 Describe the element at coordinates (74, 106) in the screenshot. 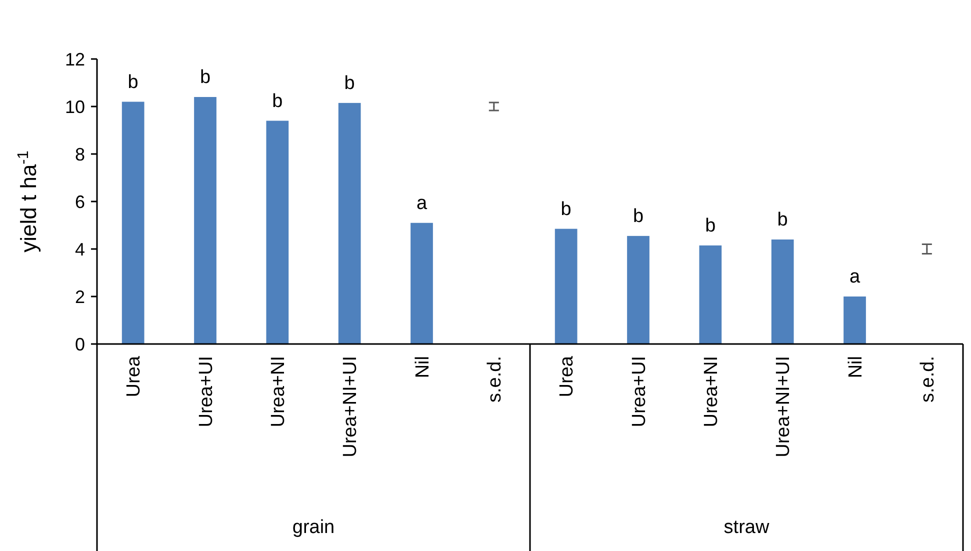

I see `y-tick-label: 10` at that location.